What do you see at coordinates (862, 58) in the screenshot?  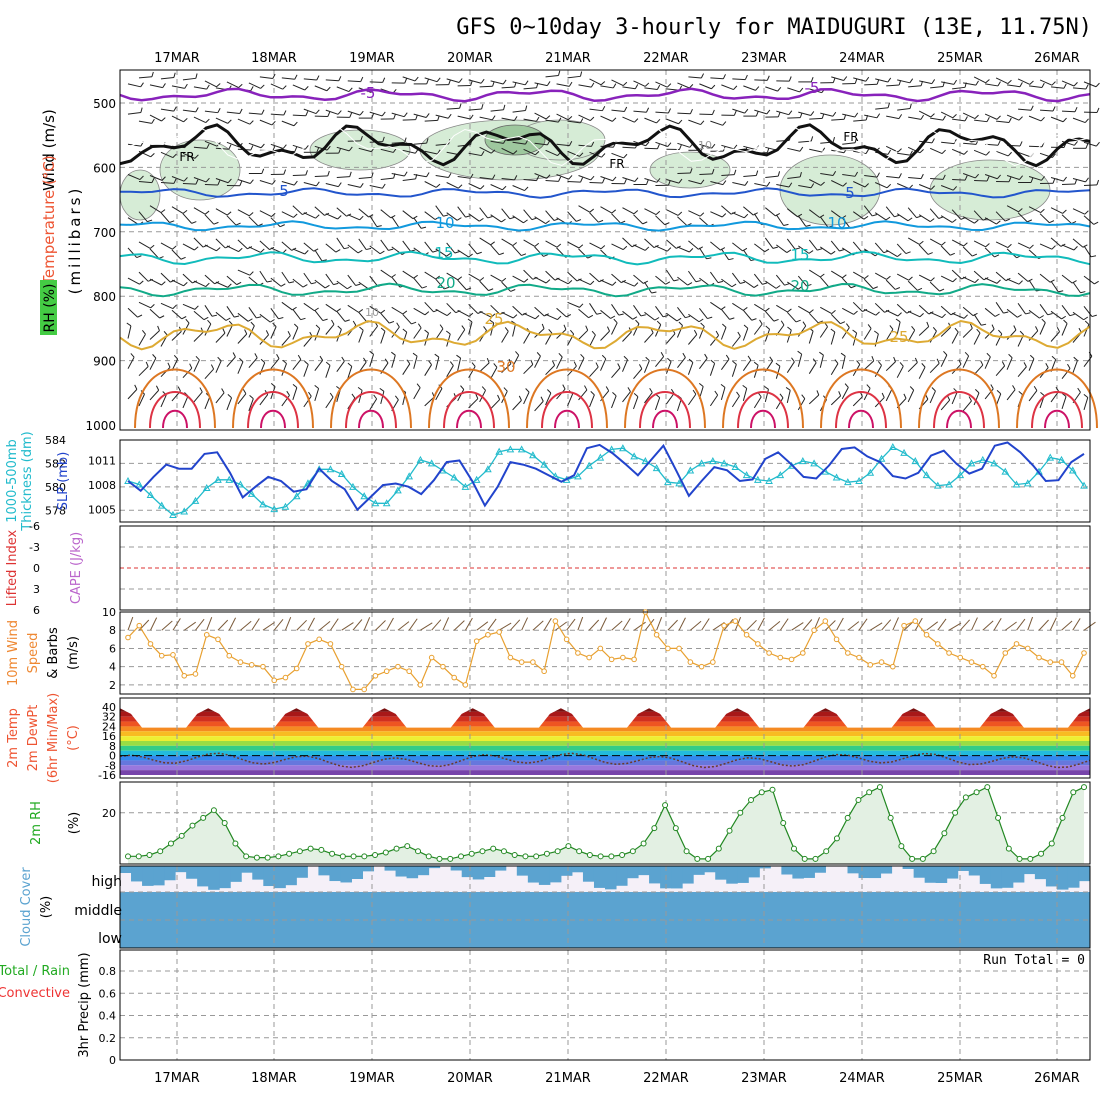 I see `date-label-top: 24MAR` at bounding box center [862, 58].